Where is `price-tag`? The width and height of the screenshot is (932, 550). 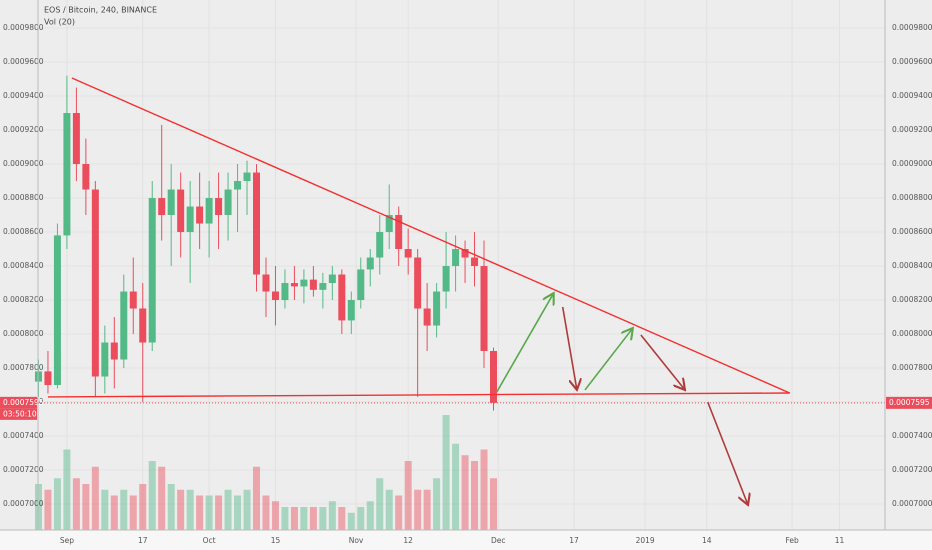
price-tag is located at coordinates (18, 402).